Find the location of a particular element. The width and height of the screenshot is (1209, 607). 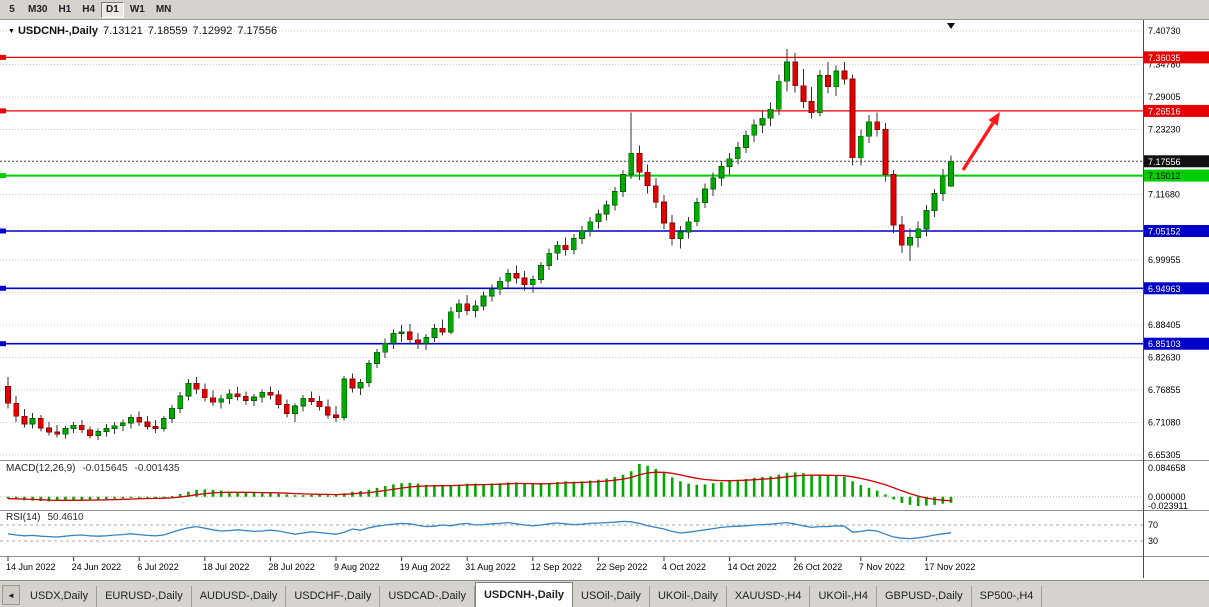

price-tag-bg is located at coordinates (1176, 57).